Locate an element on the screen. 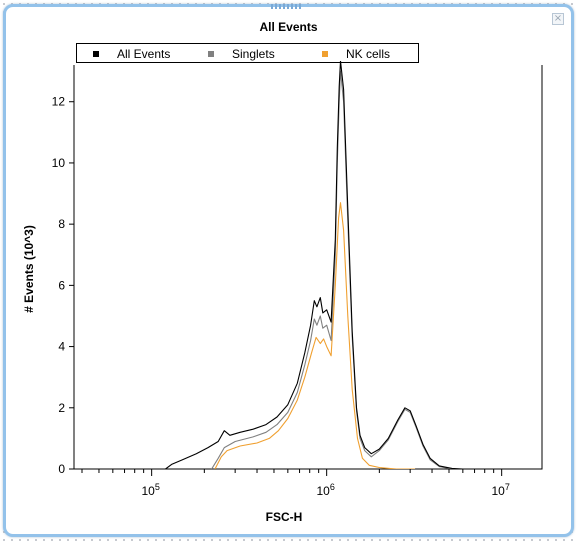 The width and height of the screenshot is (579, 545). x-tick-label: 10⁷ is located at coordinates (500, 490).